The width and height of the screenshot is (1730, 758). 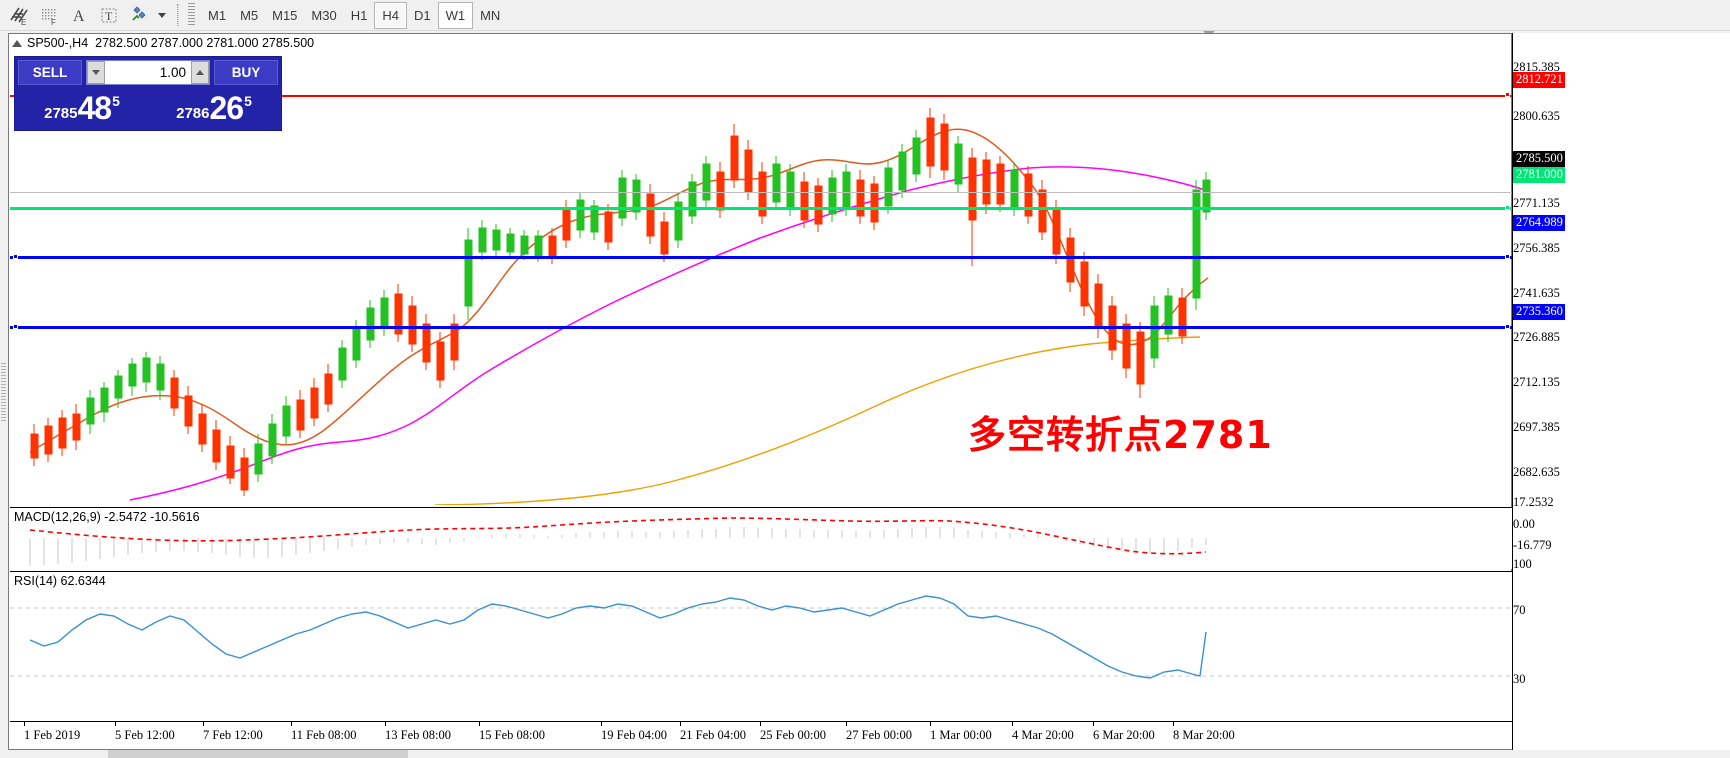 I want to click on volume-input: 1.00, so click(x=148, y=72).